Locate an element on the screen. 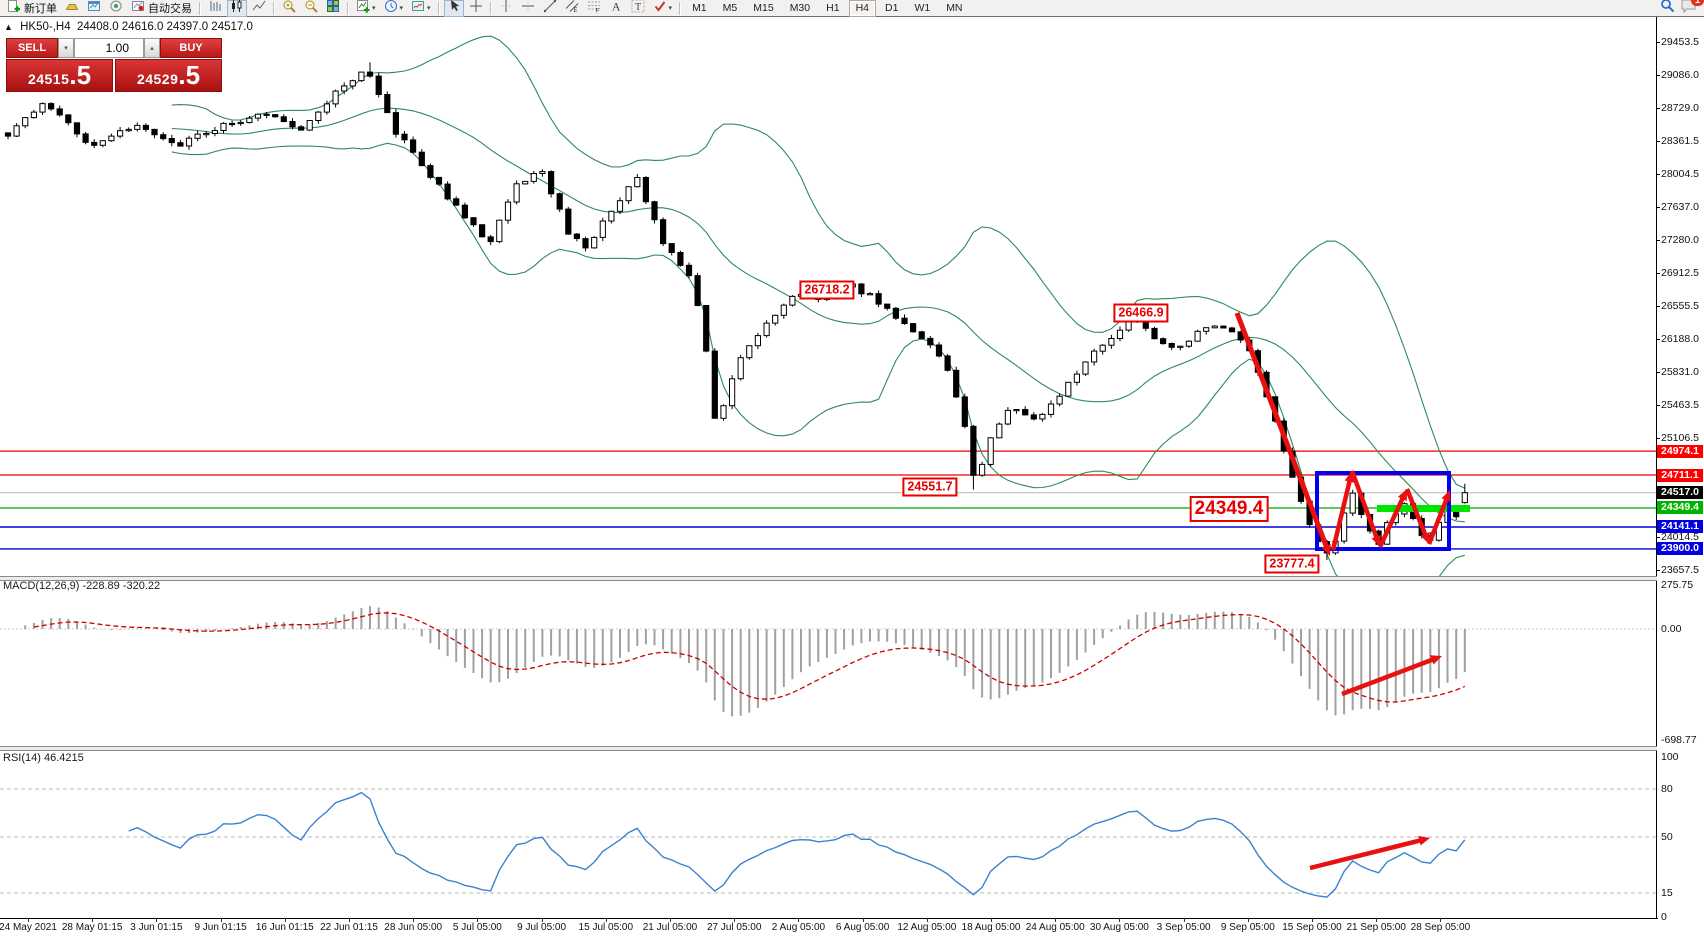 This screenshot has height=938, width=1704. zoom-in-icon is located at coordinates (289, 9).